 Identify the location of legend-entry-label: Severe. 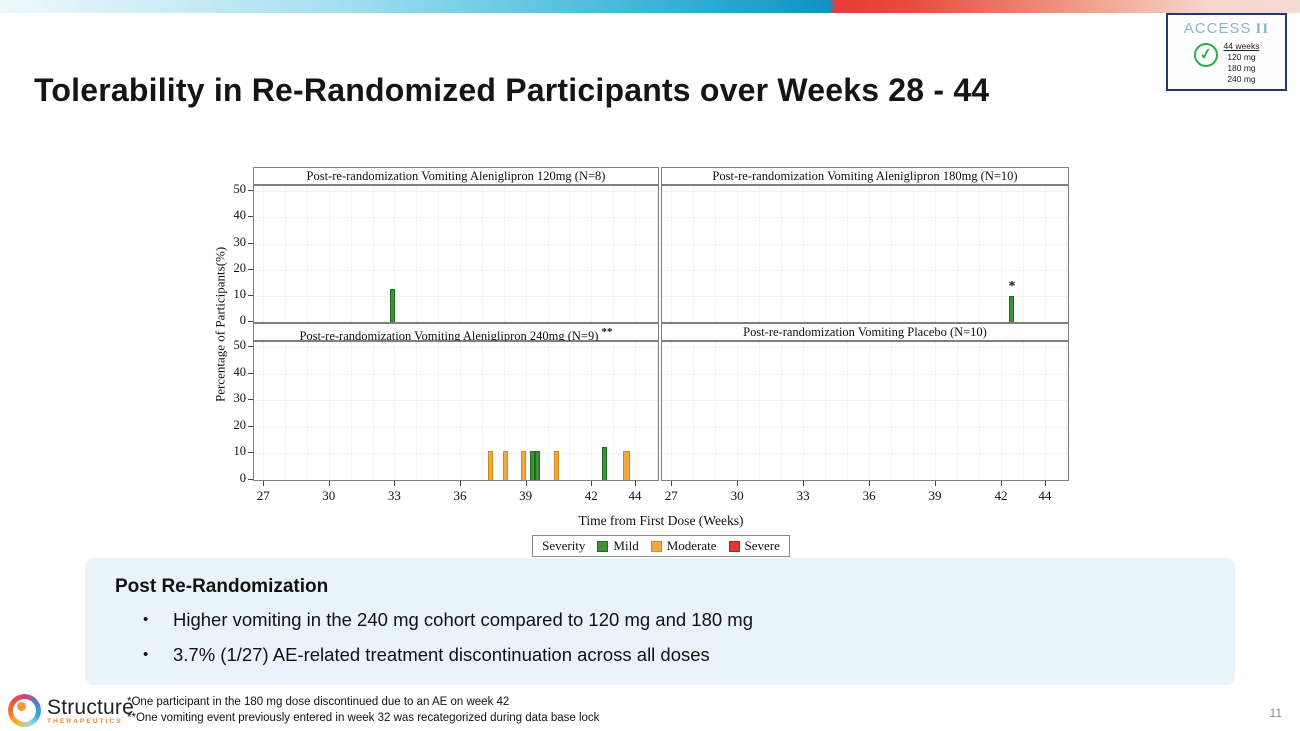
(762, 545).